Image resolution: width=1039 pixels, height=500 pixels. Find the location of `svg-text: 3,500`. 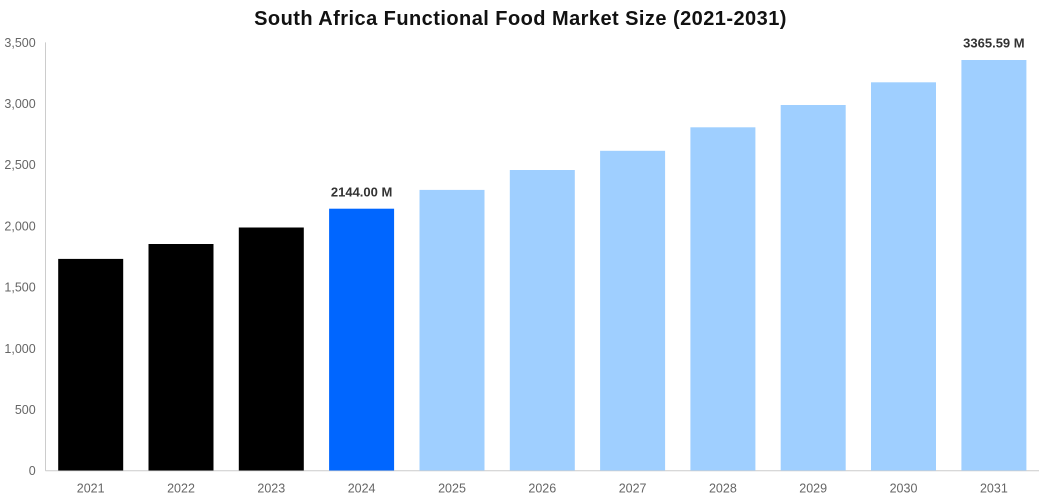

svg-text: 3,500 is located at coordinates (19, 43).